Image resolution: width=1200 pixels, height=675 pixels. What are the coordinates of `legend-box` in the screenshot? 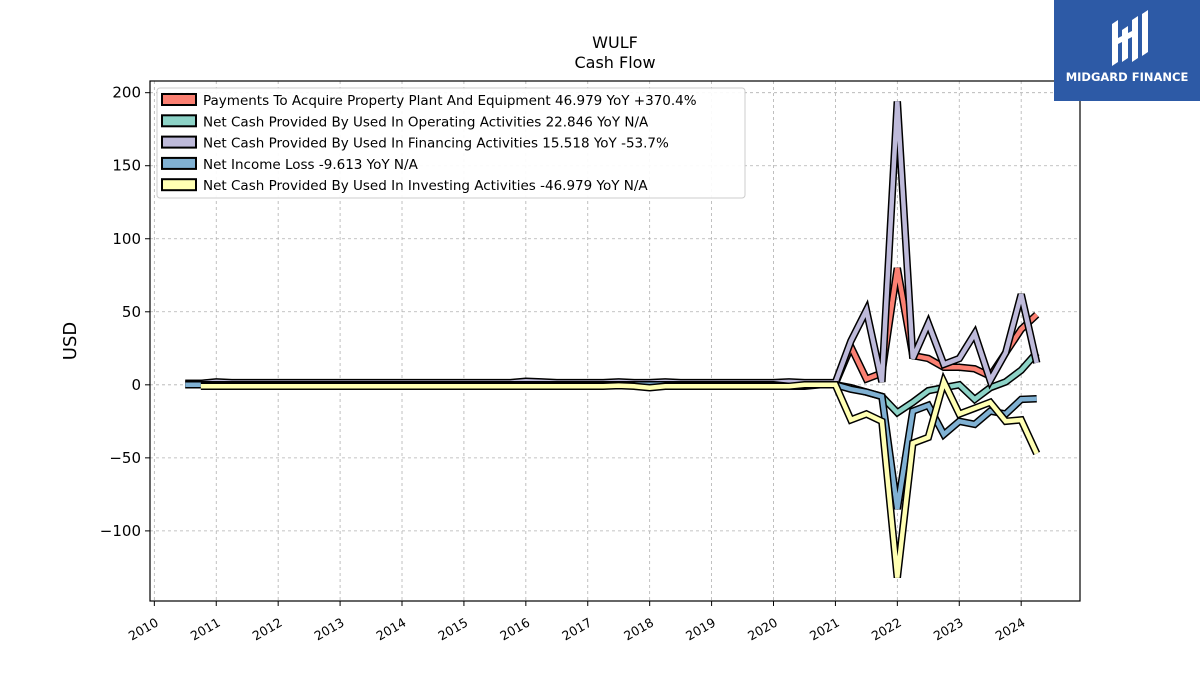 It's located at (451, 143).